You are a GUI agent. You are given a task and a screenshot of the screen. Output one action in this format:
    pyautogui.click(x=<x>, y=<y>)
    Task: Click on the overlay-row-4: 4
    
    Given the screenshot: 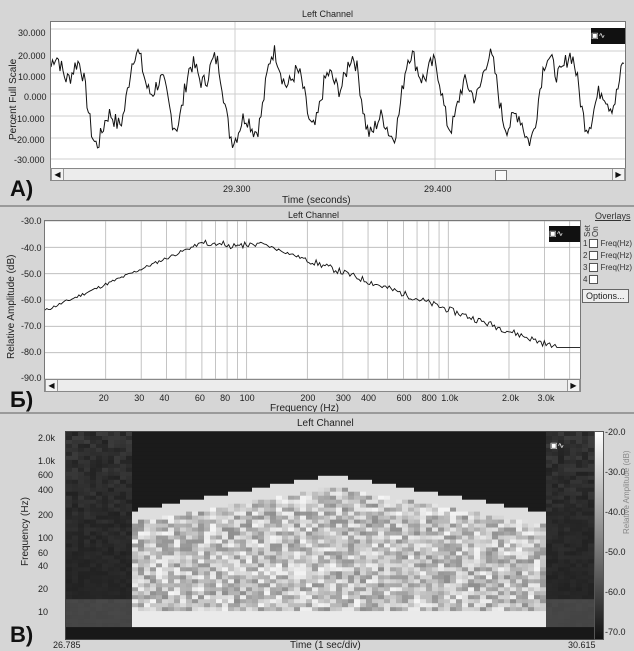 What is the action you would take?
    pyautogui.click(x=591, y=280)
    